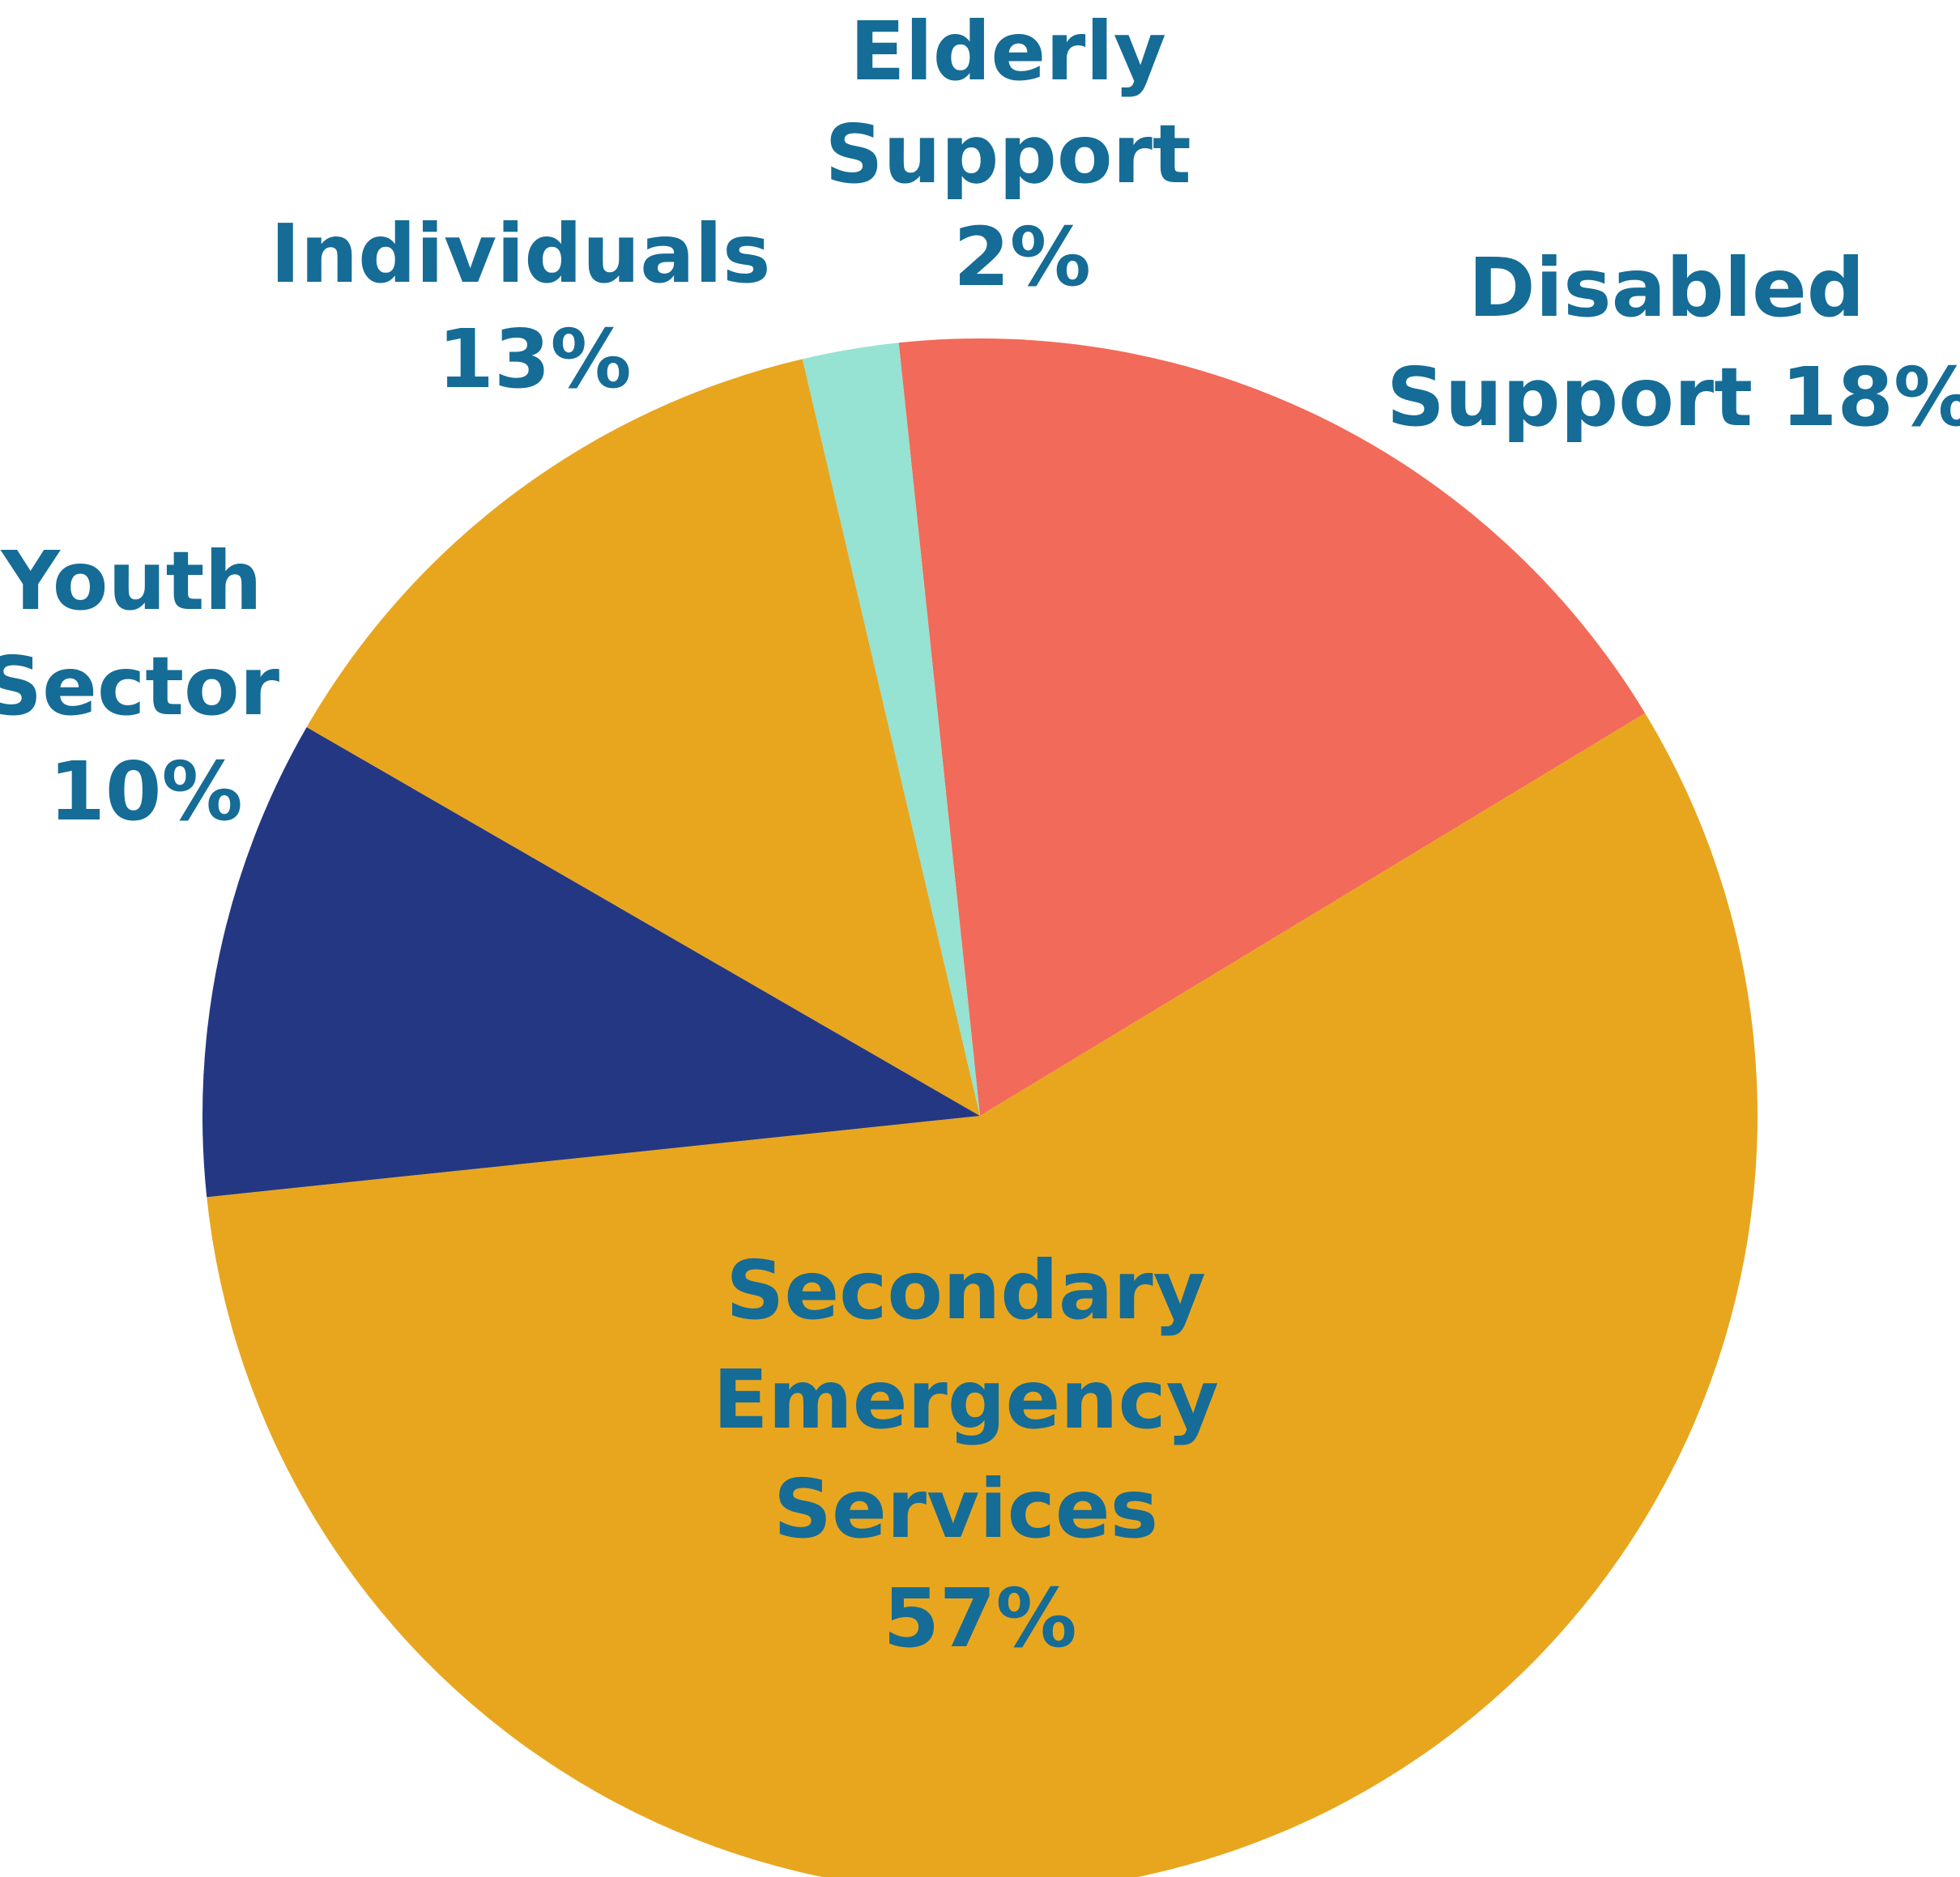 The image size is (1960, 1877). I want to click on label-disabled-support: Disabled Support 18%, so click(1673, 342).